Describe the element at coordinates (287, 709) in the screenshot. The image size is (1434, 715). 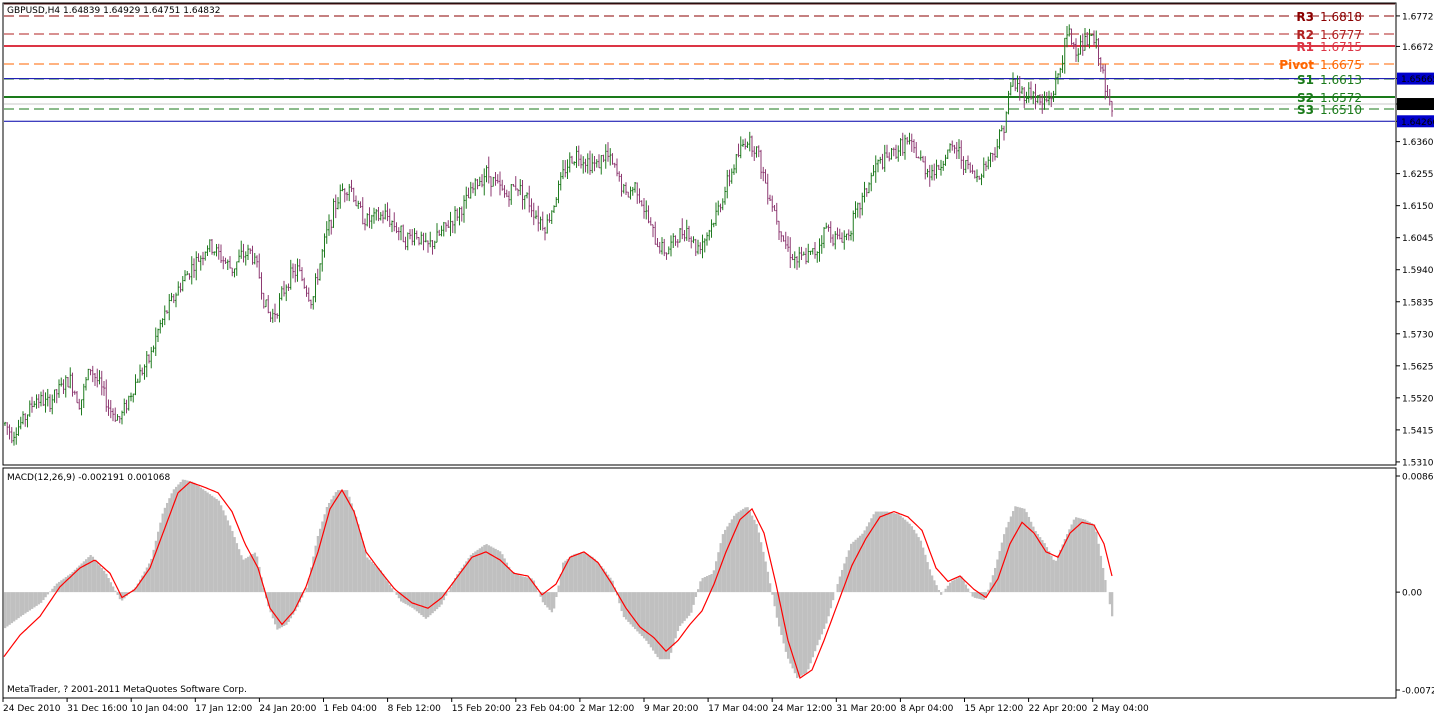
I see `time-axis-label: 24 Jan 20:00` at that location.